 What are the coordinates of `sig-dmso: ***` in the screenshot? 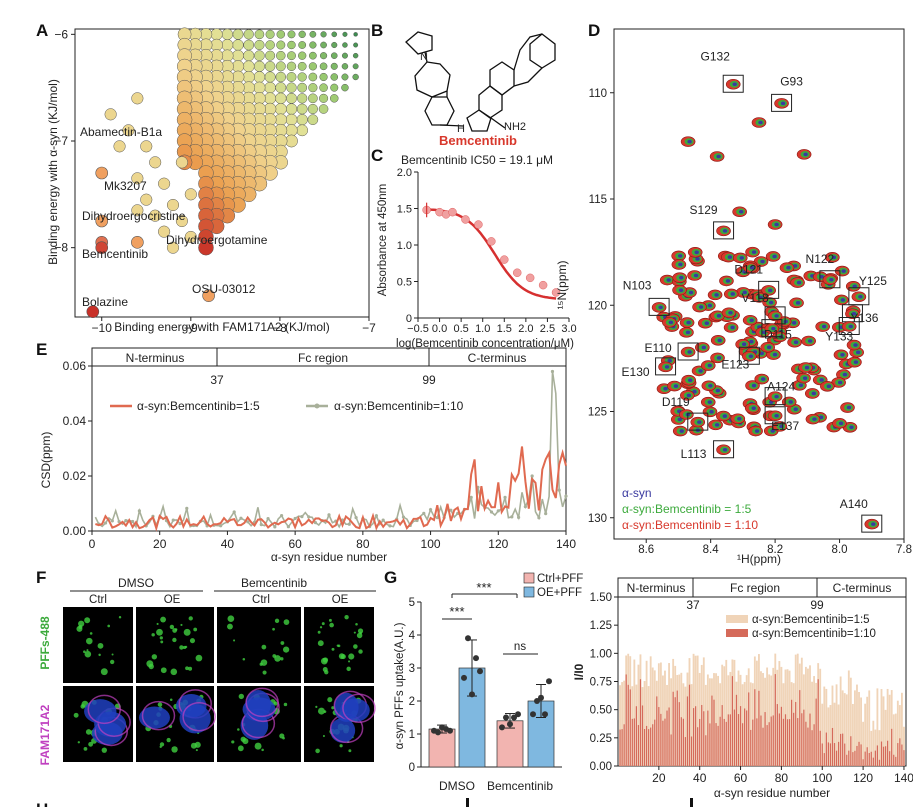 It's located at (456, 611).